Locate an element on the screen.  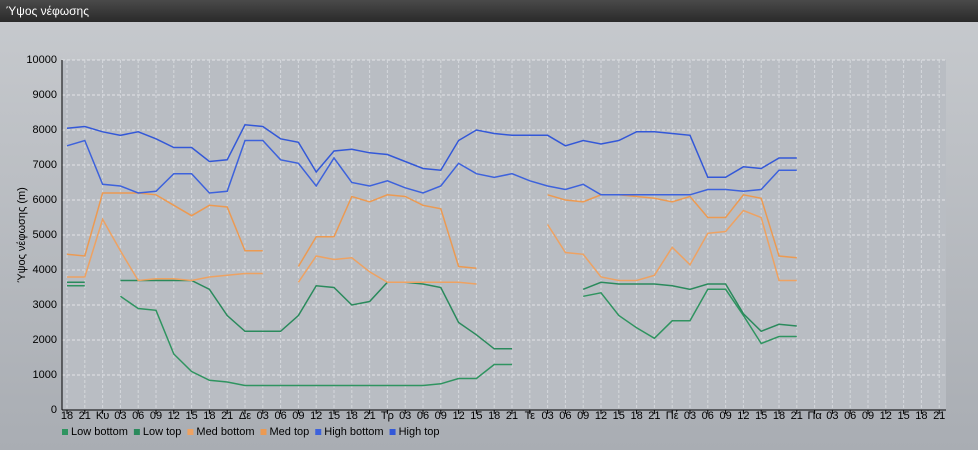
x-tick-label: Τε is located at coordinates (530, 416).